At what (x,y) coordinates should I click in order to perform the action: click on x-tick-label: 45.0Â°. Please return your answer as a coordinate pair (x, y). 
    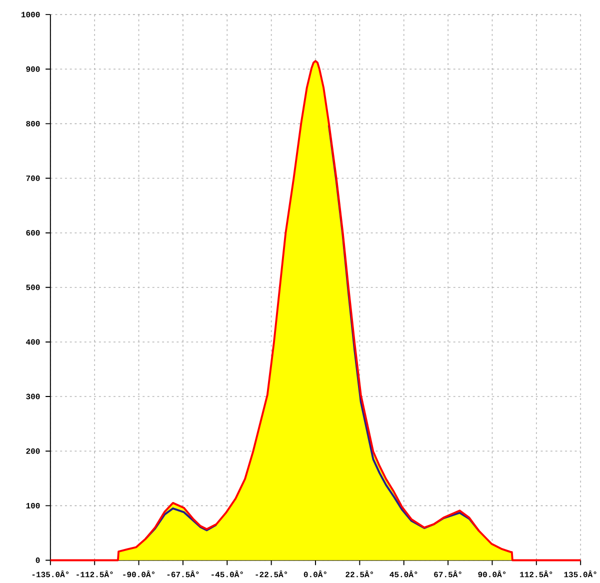
    Looking at the image, I should click on (404, 574).